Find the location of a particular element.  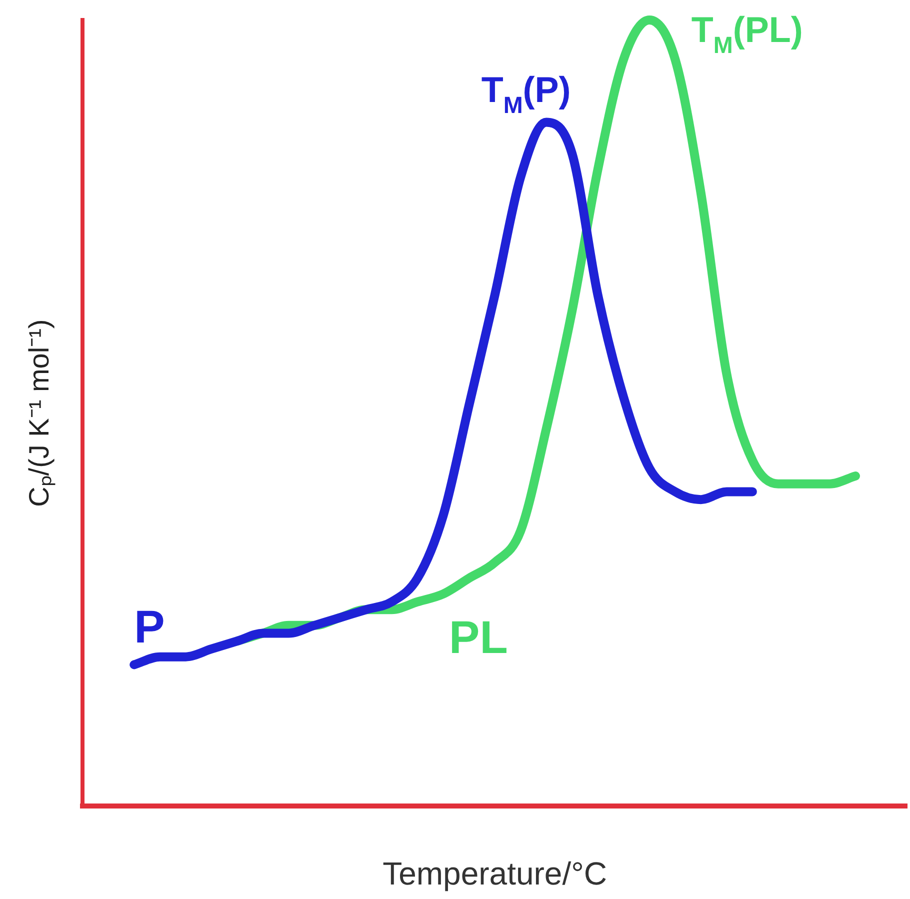

x-axis-title: Temperature/°C is located at coordinates (495, 874).